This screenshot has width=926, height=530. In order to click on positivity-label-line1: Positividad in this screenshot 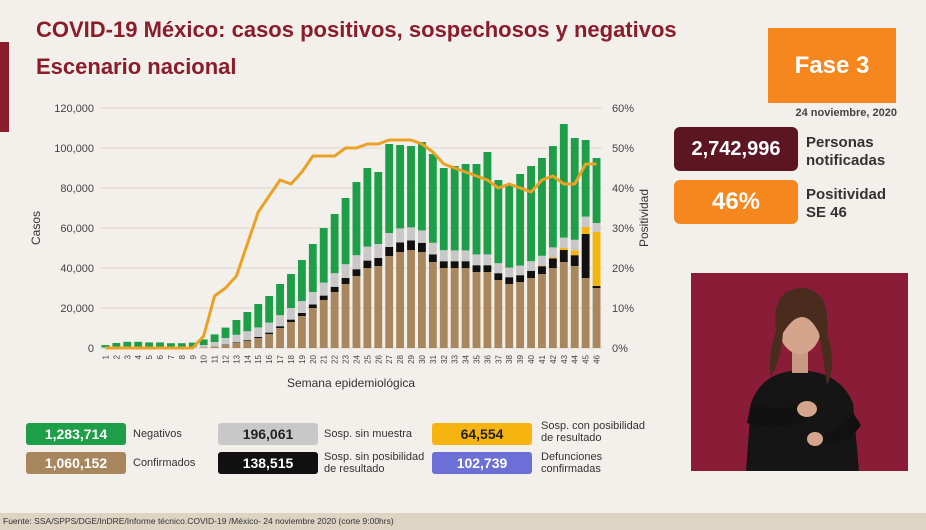, I will do `click(846, 194)`.